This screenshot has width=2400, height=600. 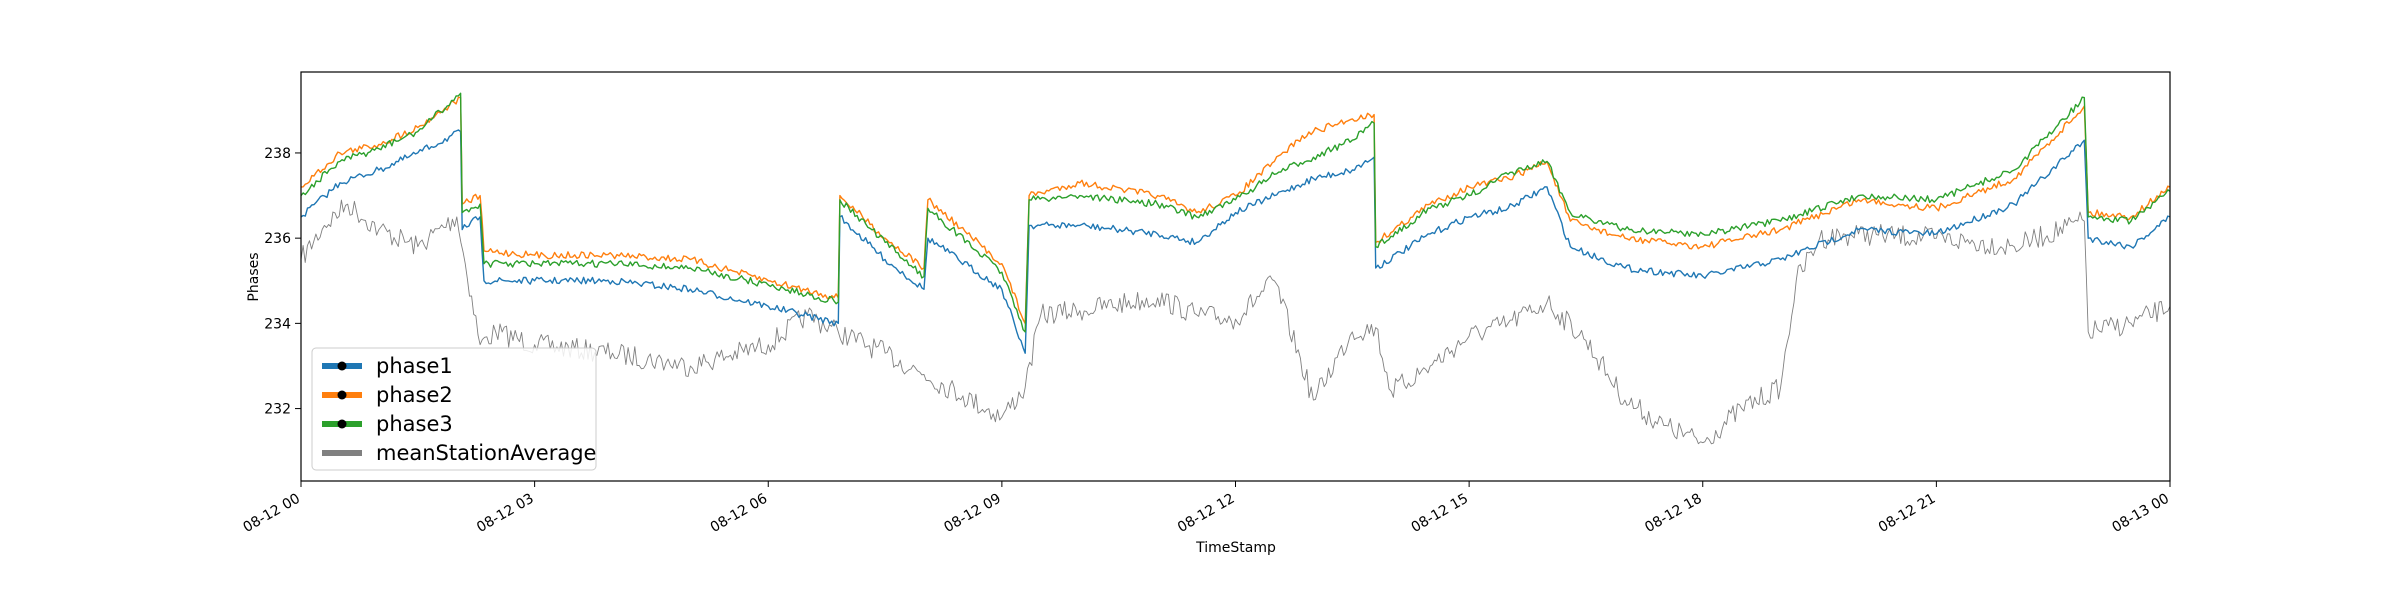 I want to click on x-tick-label: 08-12 03, so click(x=505, y=513).